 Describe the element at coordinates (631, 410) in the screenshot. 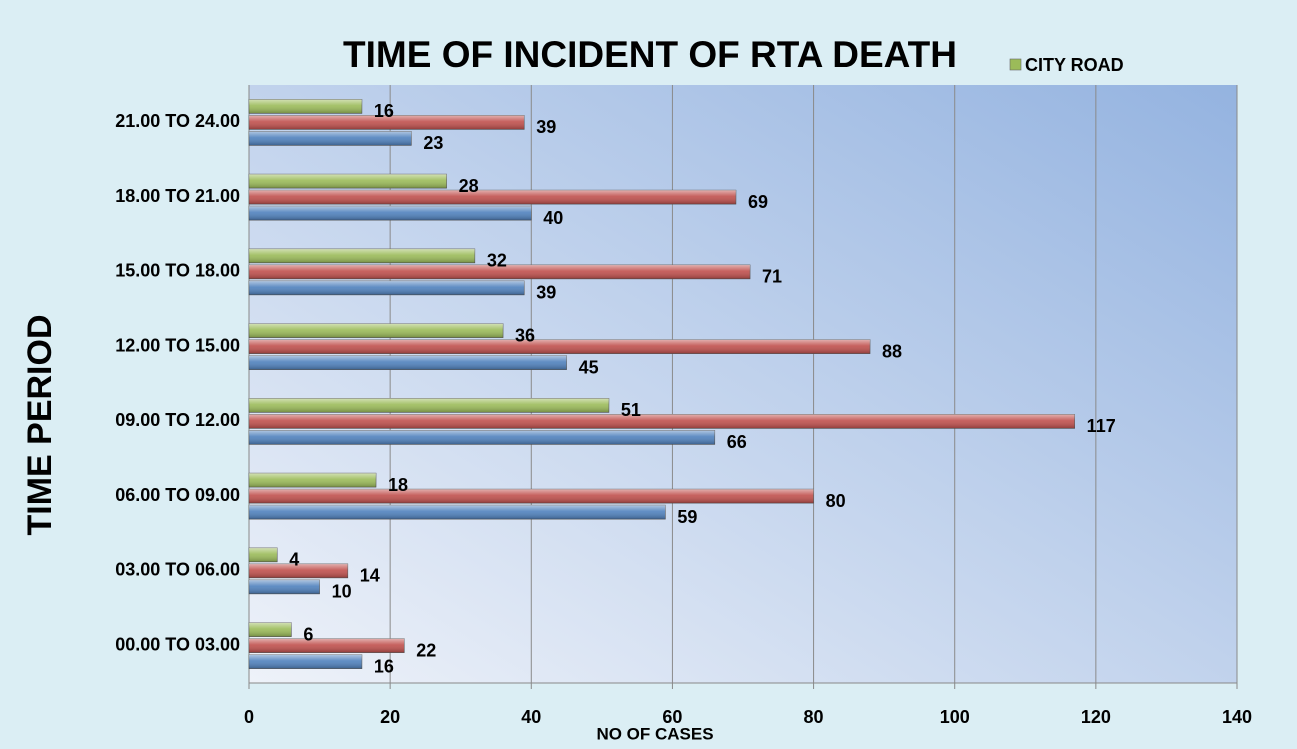

I see `value-label: 51` at that location.